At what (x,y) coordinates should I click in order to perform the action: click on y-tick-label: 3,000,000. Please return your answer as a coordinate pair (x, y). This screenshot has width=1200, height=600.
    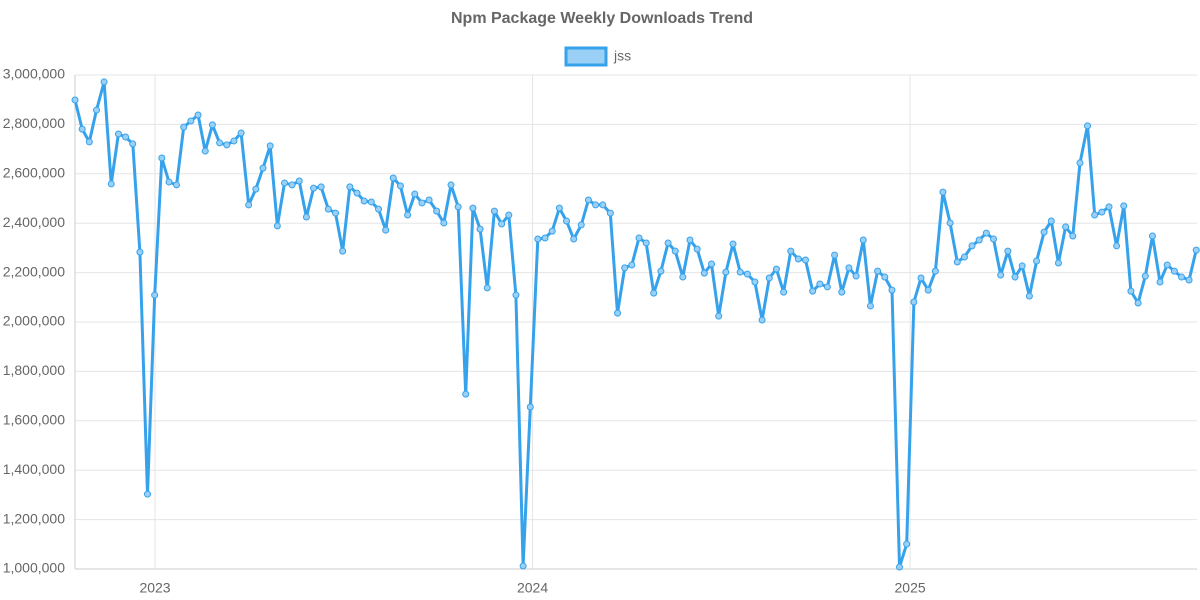
    Looking at the image, I should click on (34, 74).